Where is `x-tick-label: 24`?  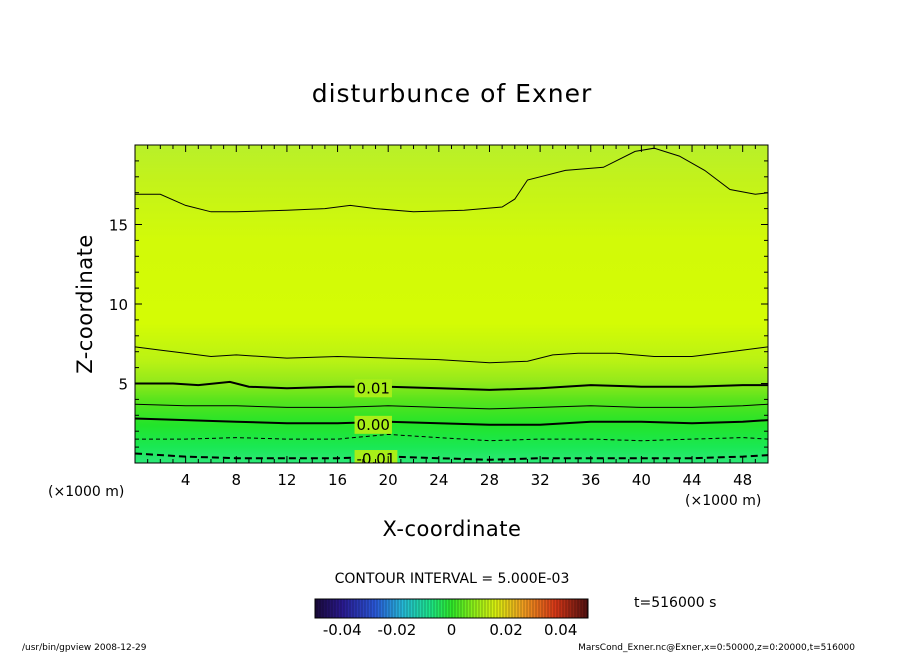
x-tick-label: 24 is located at coordinates (438, 480).